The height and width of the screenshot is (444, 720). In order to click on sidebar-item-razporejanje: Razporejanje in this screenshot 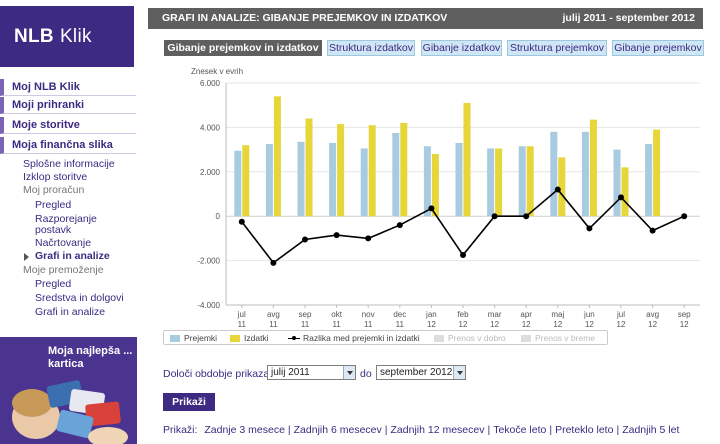, I will do `click(66, 219)`.